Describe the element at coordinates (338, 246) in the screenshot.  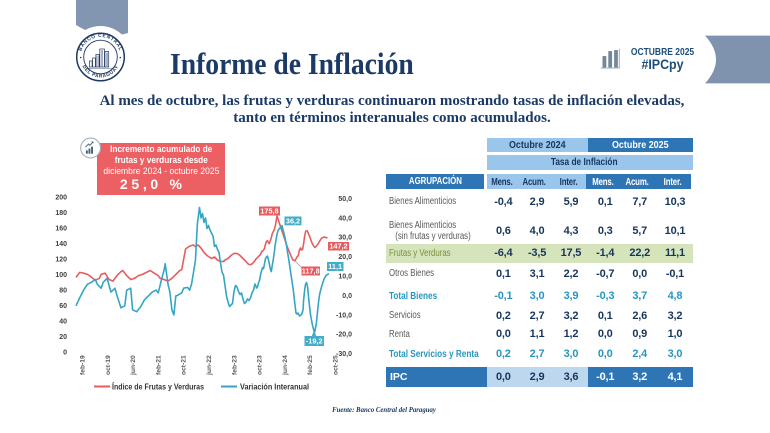
I see `svg-text: 147,2` at that location.